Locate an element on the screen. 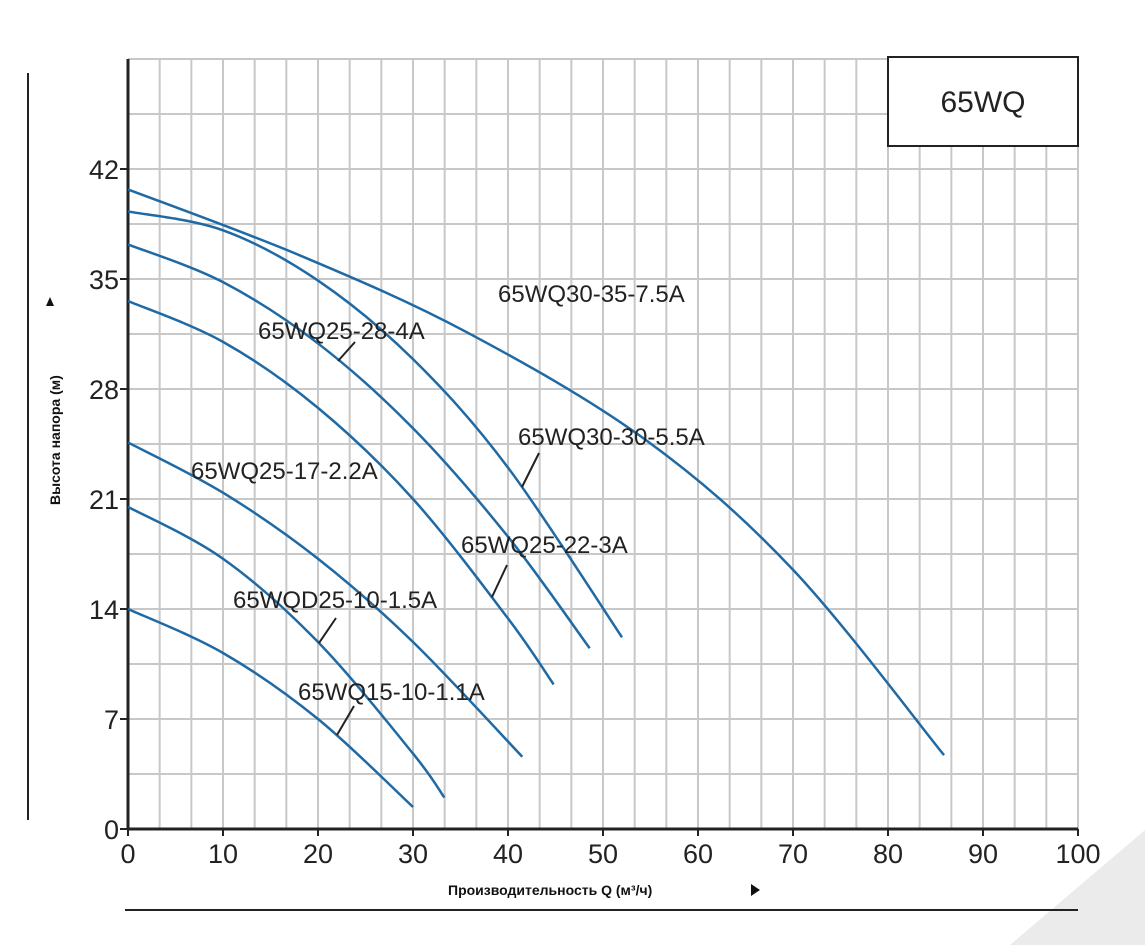 This screenshot has height=945, width=1145. title-box: 65WQ is located at coordinates (983, 101).